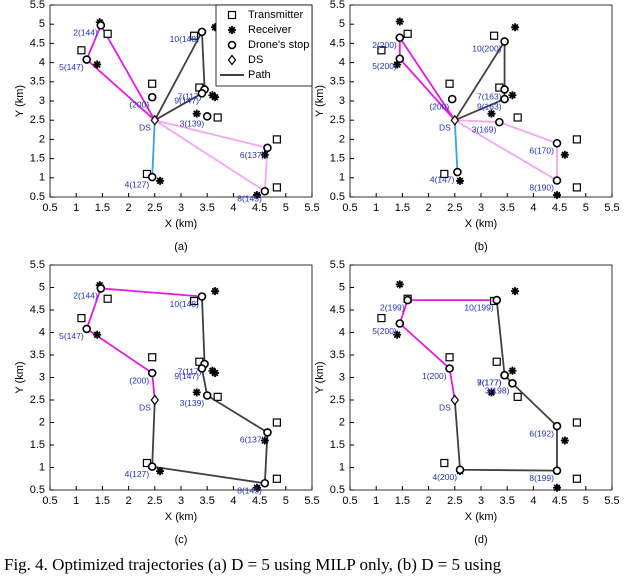  Describe the element at coordinates (480, 247) in the screenshot. I see `panel-caption: (b)` at that location.